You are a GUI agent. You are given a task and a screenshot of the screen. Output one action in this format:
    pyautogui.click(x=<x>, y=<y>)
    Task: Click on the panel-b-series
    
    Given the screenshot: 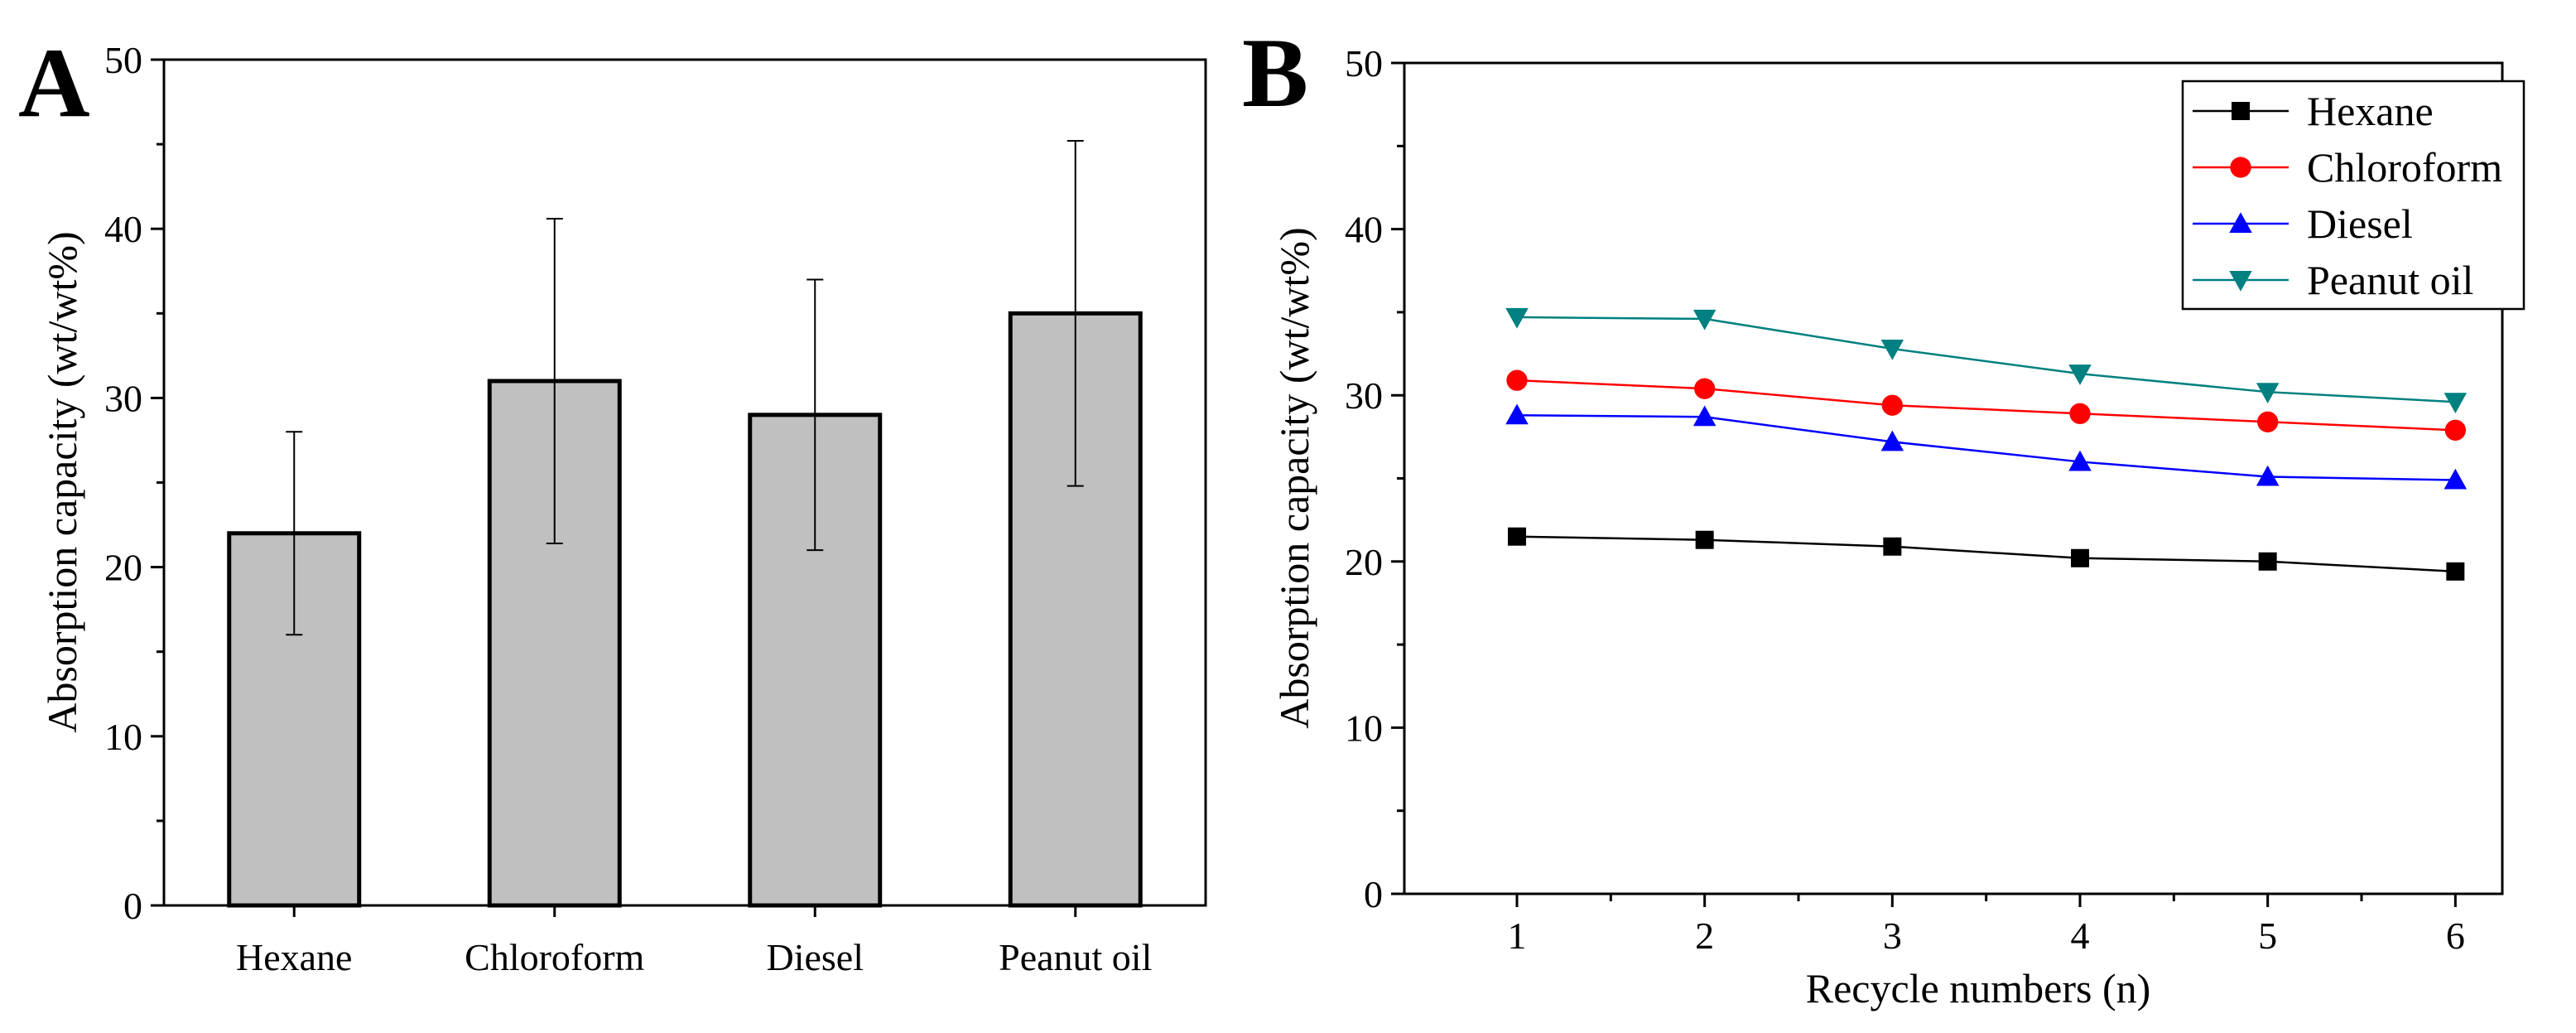 What is the action you would take?
    pyautogui.click(x=1986, y=444)
    